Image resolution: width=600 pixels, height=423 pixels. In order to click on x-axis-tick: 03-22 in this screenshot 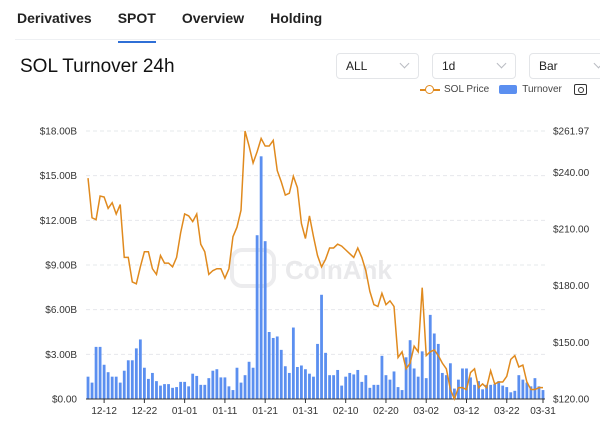, I will do `click(507, 411)`.